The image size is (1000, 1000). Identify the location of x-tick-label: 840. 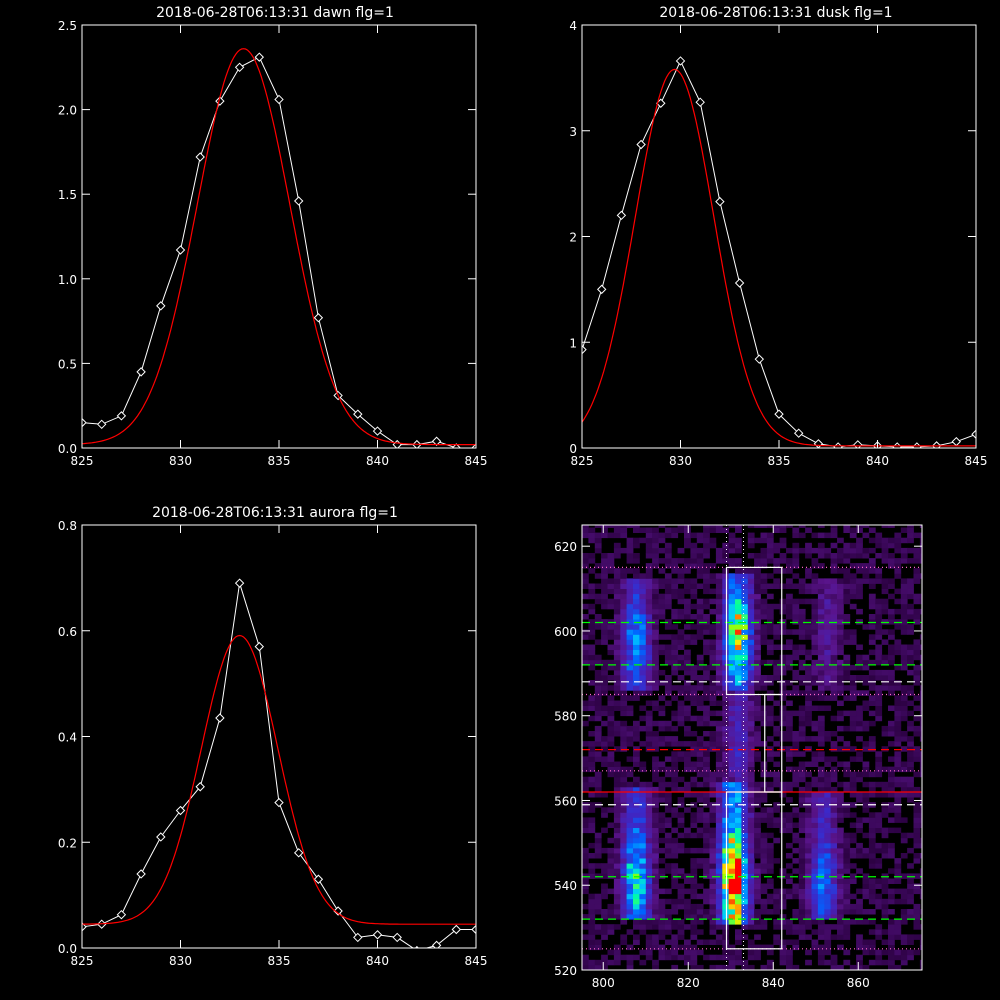
(877, 461).